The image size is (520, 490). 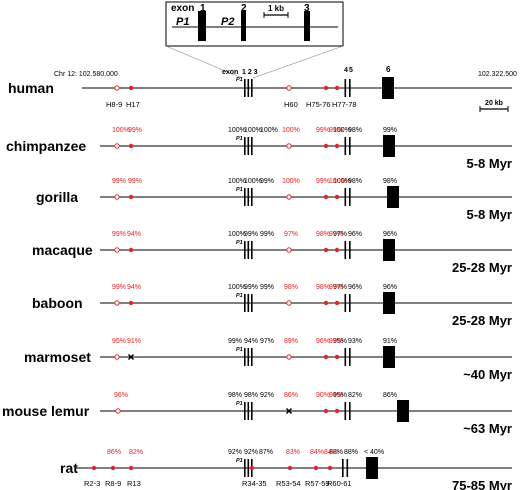 What do you see at coordinates (291, 395) in the screenshot?
I see `mouse-lemur-element-identity-2: 86%` at bounding box center [291, 395].